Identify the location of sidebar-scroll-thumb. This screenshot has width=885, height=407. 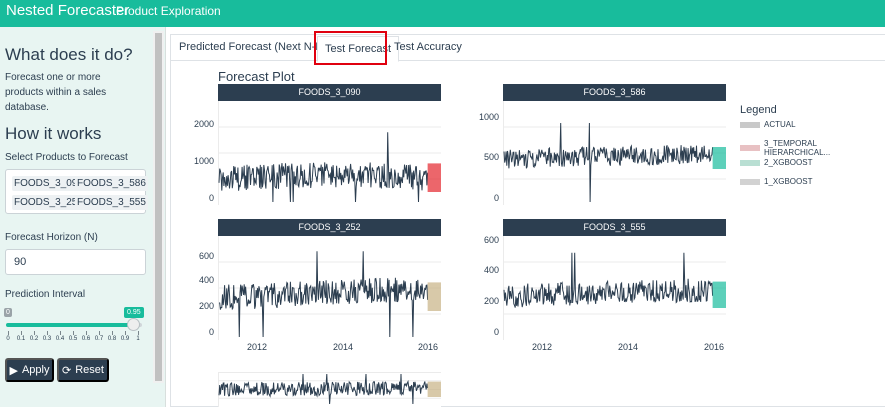
(158, 207).